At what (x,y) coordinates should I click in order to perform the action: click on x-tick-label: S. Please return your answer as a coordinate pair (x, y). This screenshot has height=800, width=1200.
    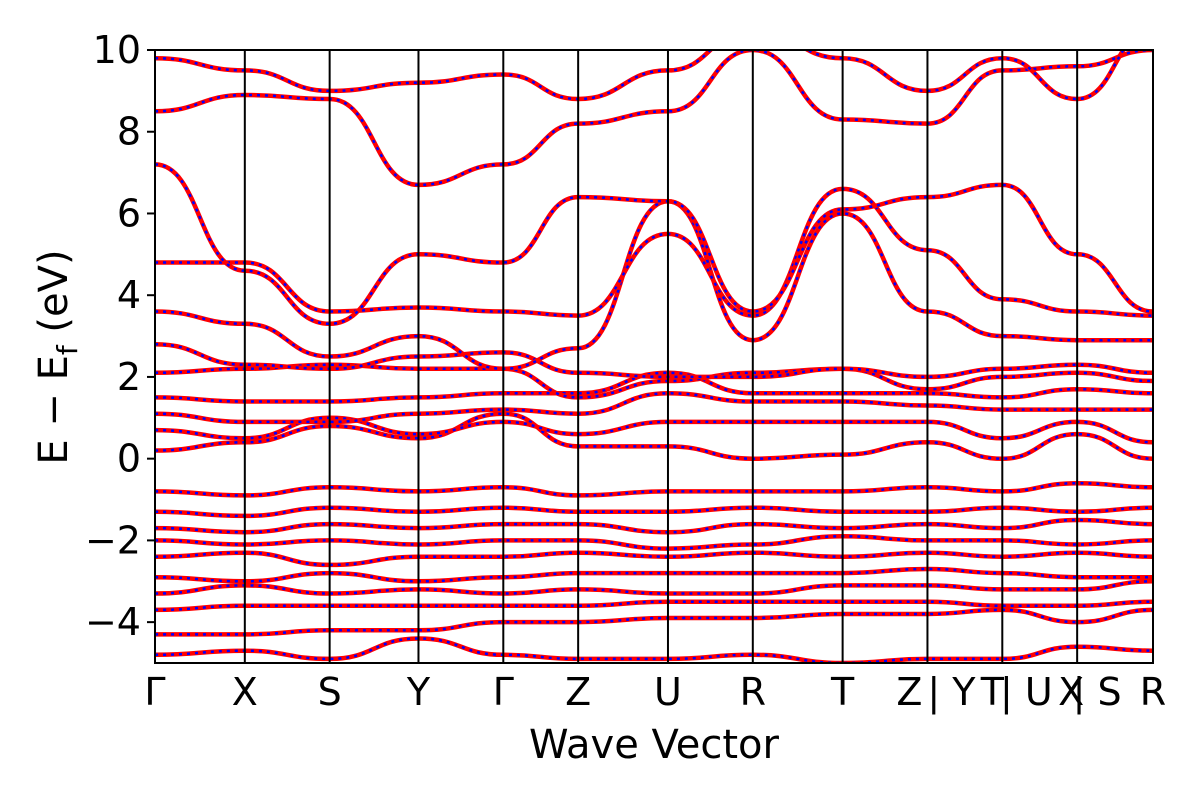
    Looking at the image, I should click on (330, 692).